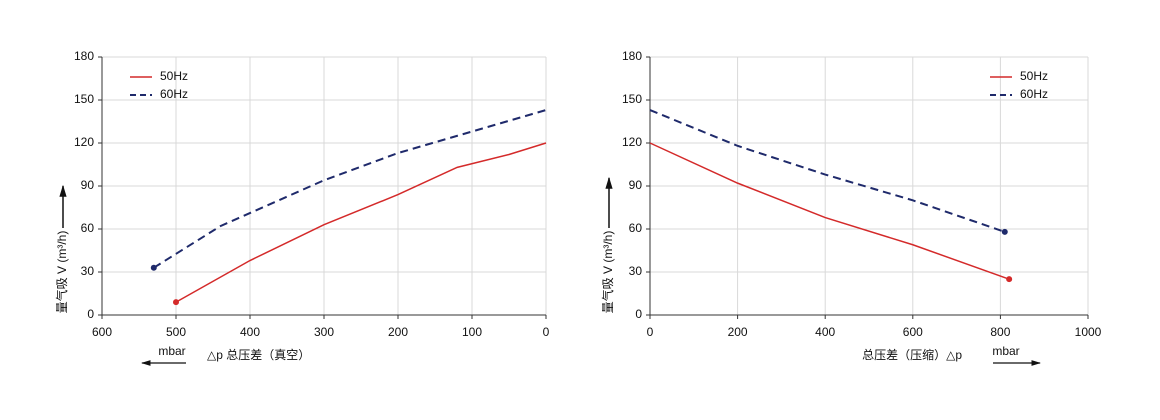 Image resolution: width=1160 pixels, height=420 pixels. I want to click on x-tick-label: 300, so click(324, 332).